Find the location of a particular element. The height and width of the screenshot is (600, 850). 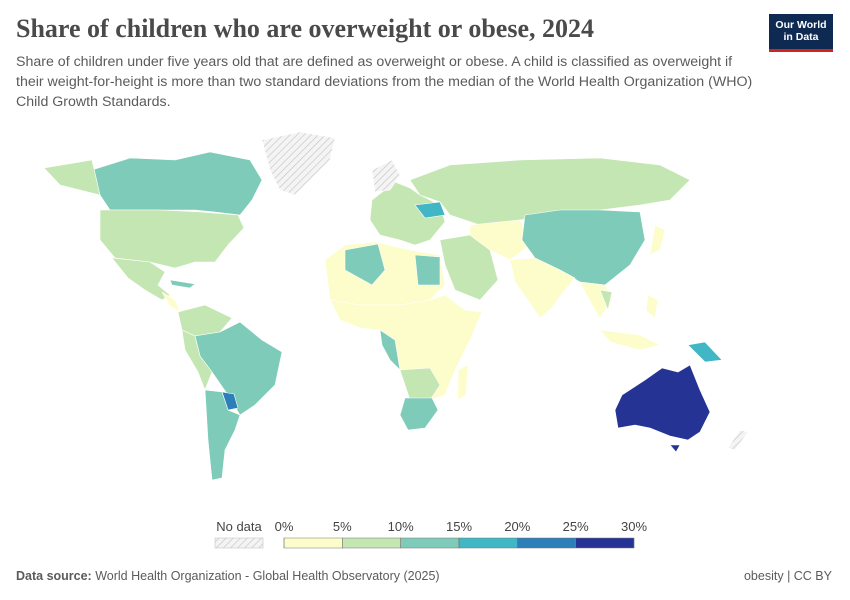

logo-line: Our World is located at coordinates (801, 25).